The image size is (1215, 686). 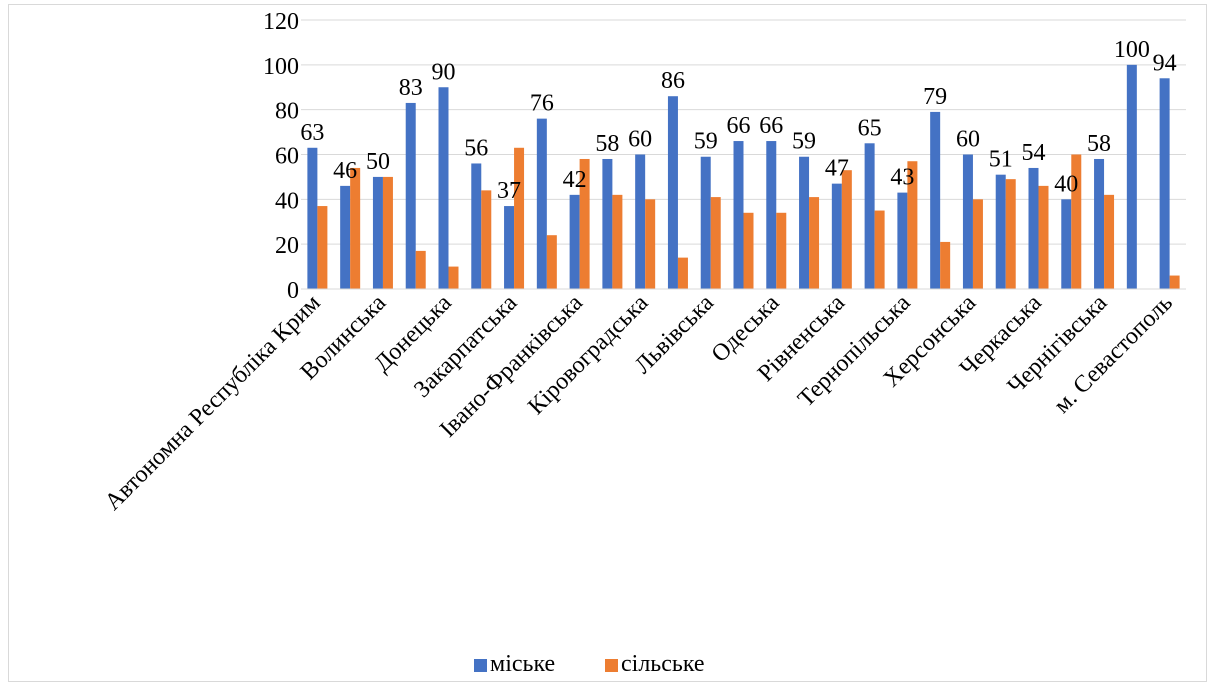 I want to click on data-label: 56, so click(x=476, y=148).